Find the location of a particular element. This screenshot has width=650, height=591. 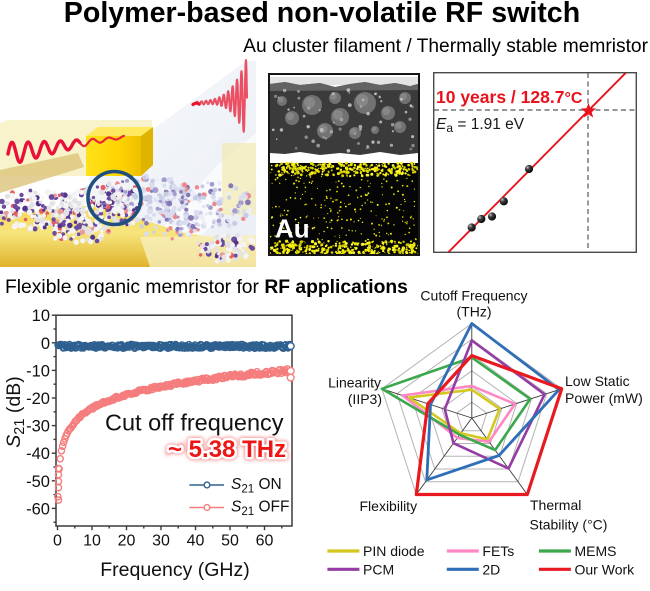

svg-text: -10 is located at coordinates (38, 371).